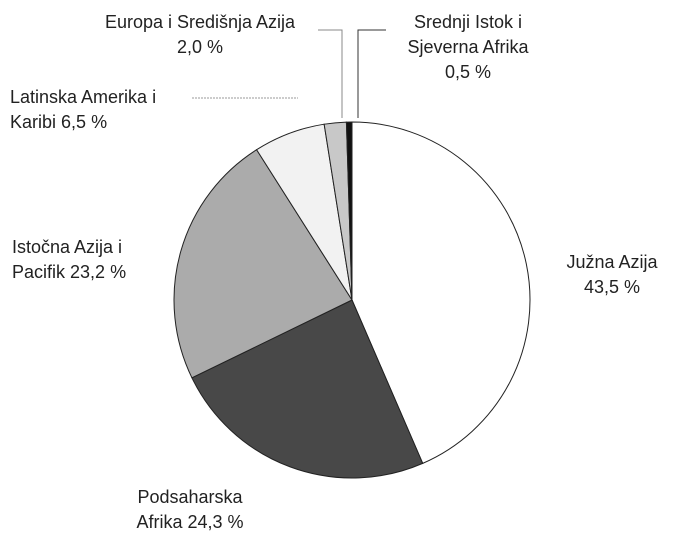 This screenshot has width=684, height=535. I want to click on value-label: 2,0 %, so click(200, 47).